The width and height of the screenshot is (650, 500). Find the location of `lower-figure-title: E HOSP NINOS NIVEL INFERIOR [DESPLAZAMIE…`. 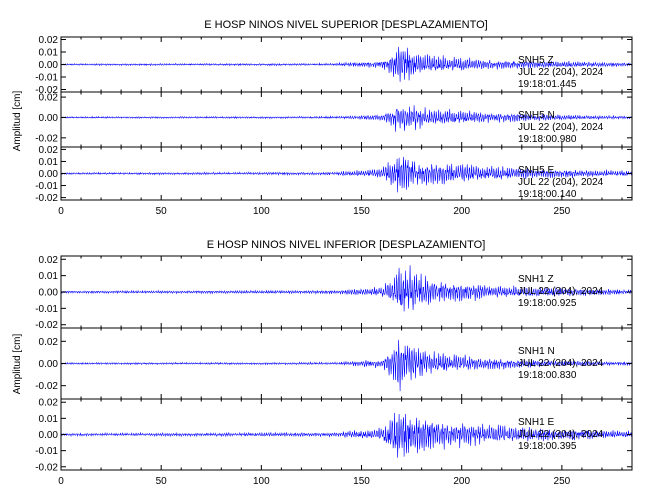

lower-figure-title: E HOSP NINOS NIVEL INFERIOR [DESPLAZAMIE… is located at coordinates (346, 245).